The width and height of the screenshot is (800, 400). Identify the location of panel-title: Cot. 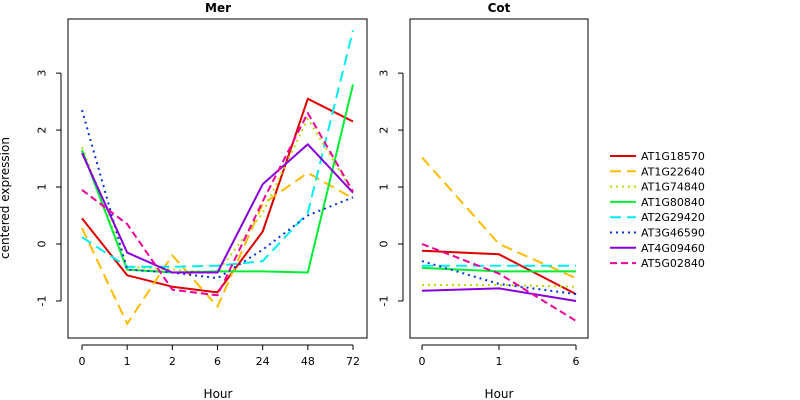
(499, 8).